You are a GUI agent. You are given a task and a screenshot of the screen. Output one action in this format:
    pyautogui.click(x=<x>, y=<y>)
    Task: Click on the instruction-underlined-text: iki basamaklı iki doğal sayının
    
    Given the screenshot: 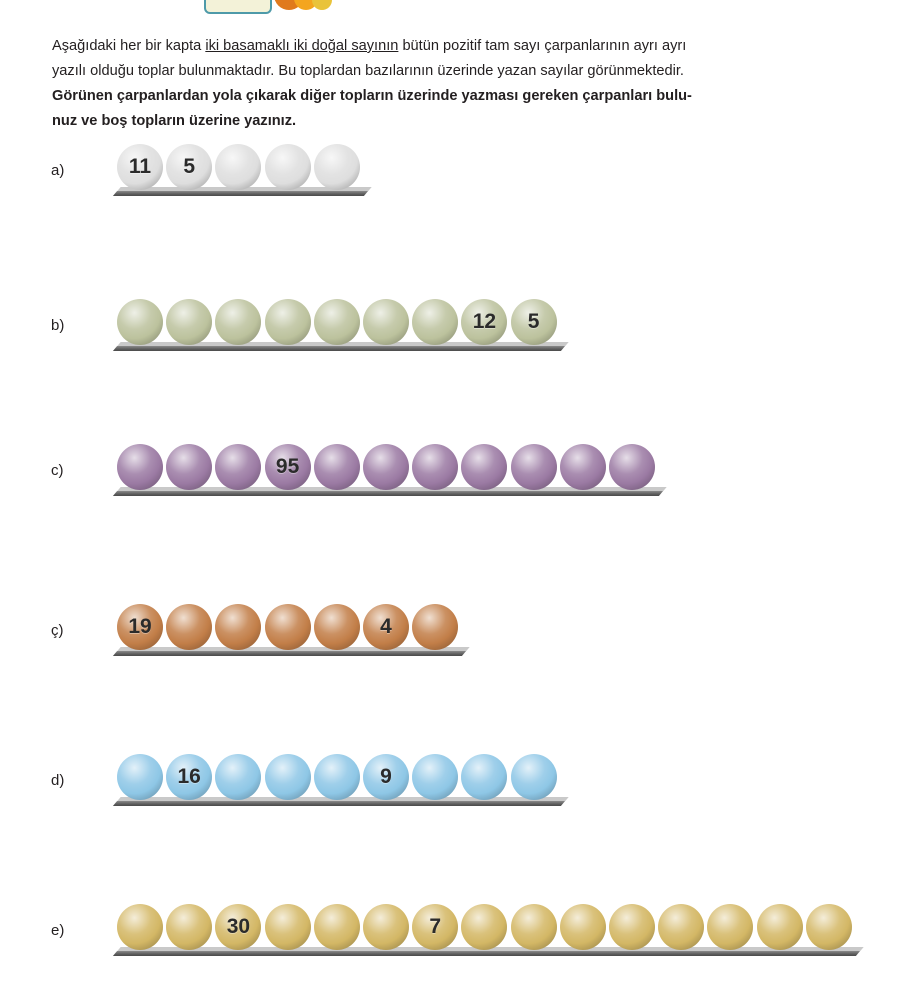 What is the action you would take?
    pyautogui.click(x=302, y=46)
    